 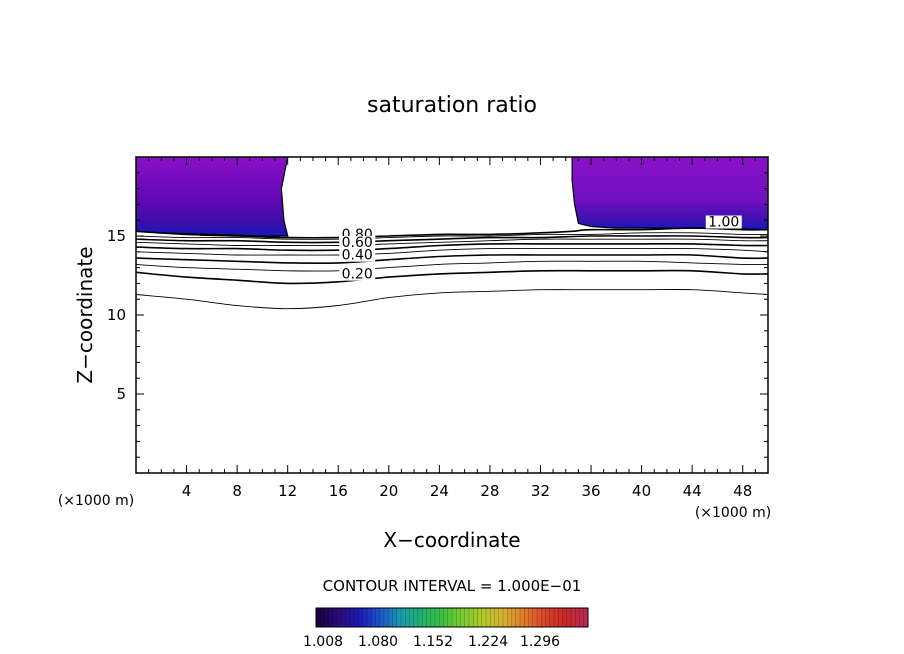 I want to click on contour-lines, so click(x=452, y=268).